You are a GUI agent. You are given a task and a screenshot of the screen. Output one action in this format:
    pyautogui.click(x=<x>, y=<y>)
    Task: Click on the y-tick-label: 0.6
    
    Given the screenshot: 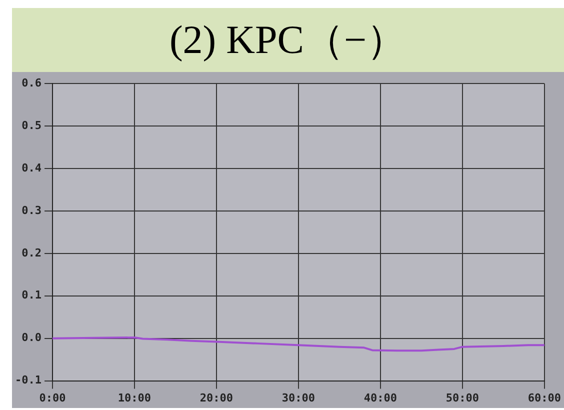 What is the action you would take?
    pyautogui.click(x=32, y=83)
    